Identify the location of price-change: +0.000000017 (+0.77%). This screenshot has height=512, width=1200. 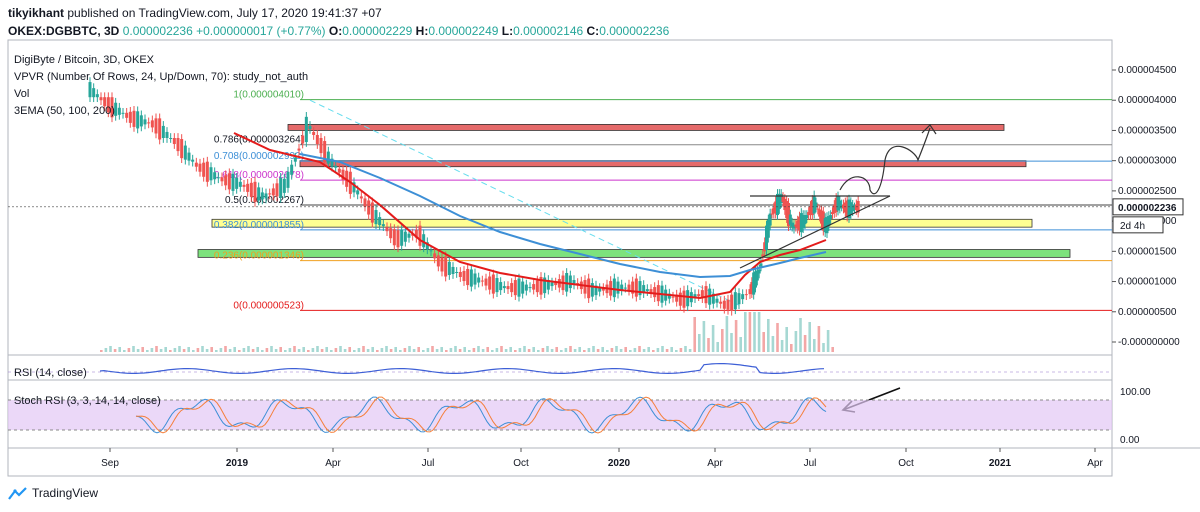
(261, 31).